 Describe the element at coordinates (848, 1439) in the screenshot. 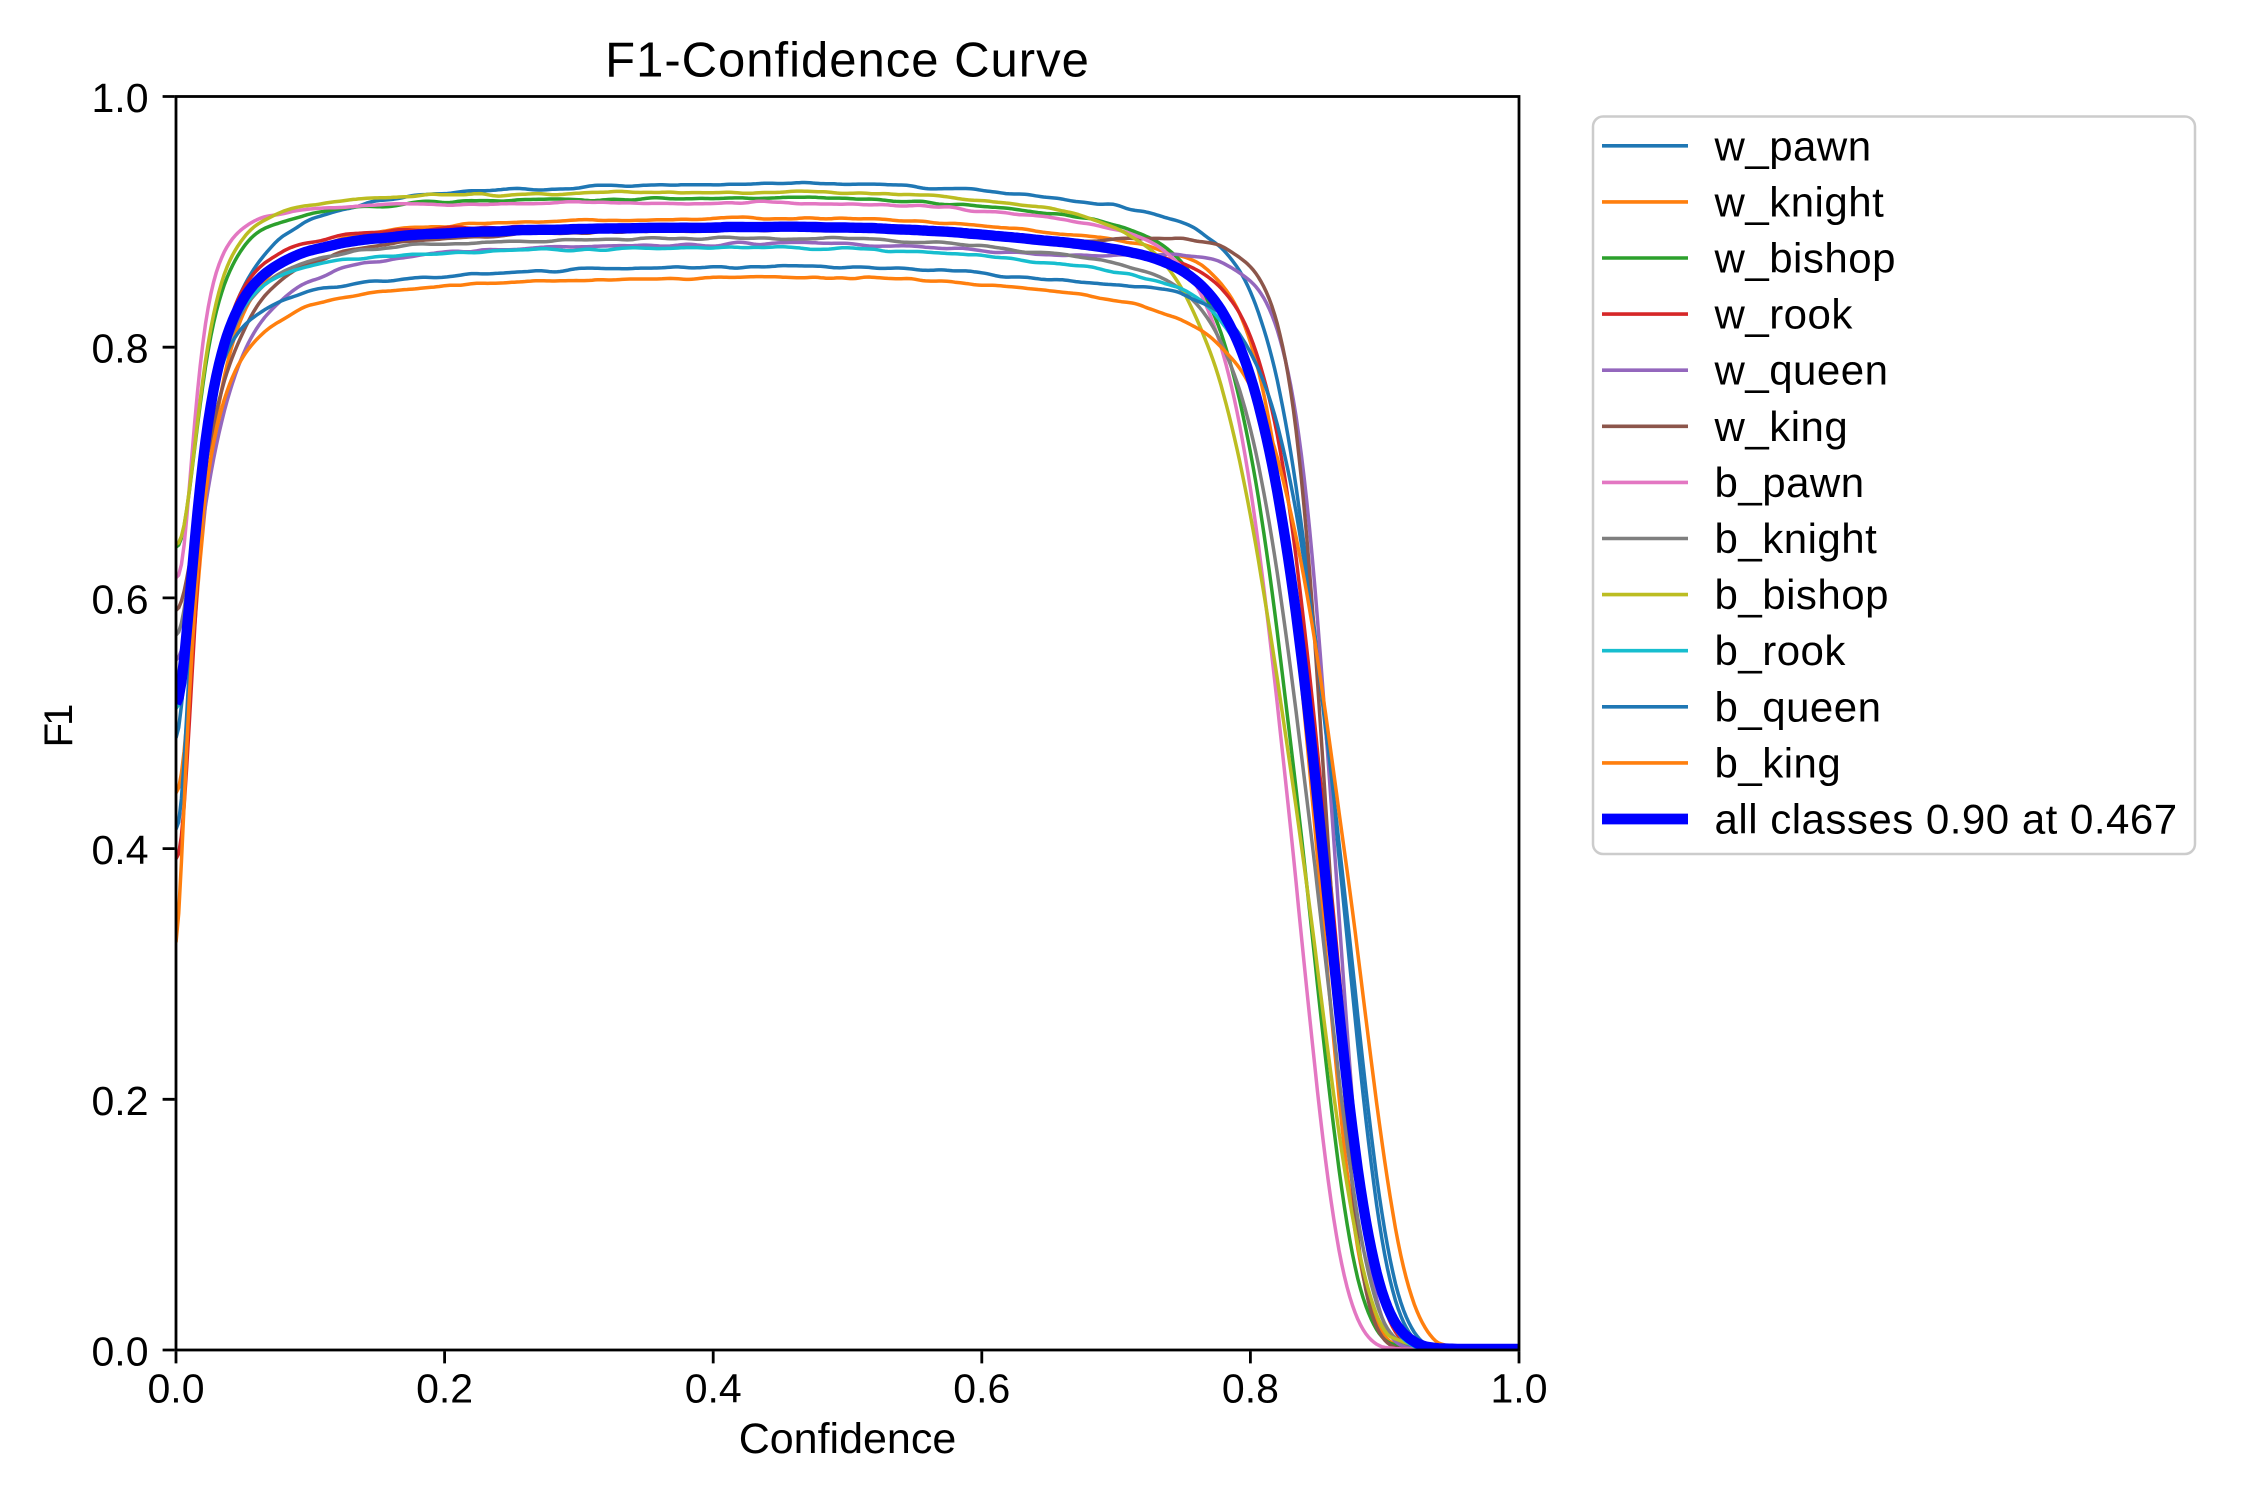

I see `svg-text: Confidence` at that location.